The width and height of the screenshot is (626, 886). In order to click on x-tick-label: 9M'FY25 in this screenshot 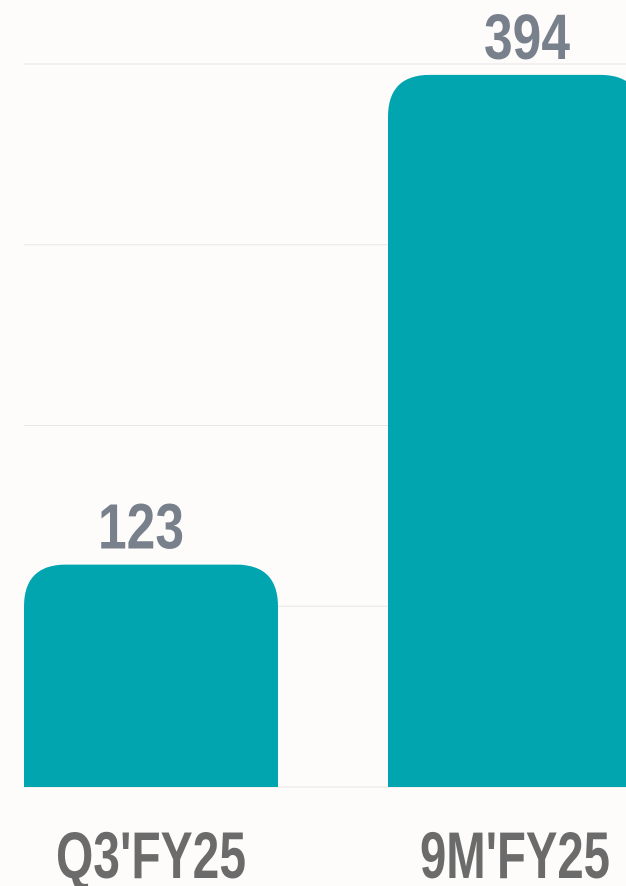, I will do `click(515, 852)`.